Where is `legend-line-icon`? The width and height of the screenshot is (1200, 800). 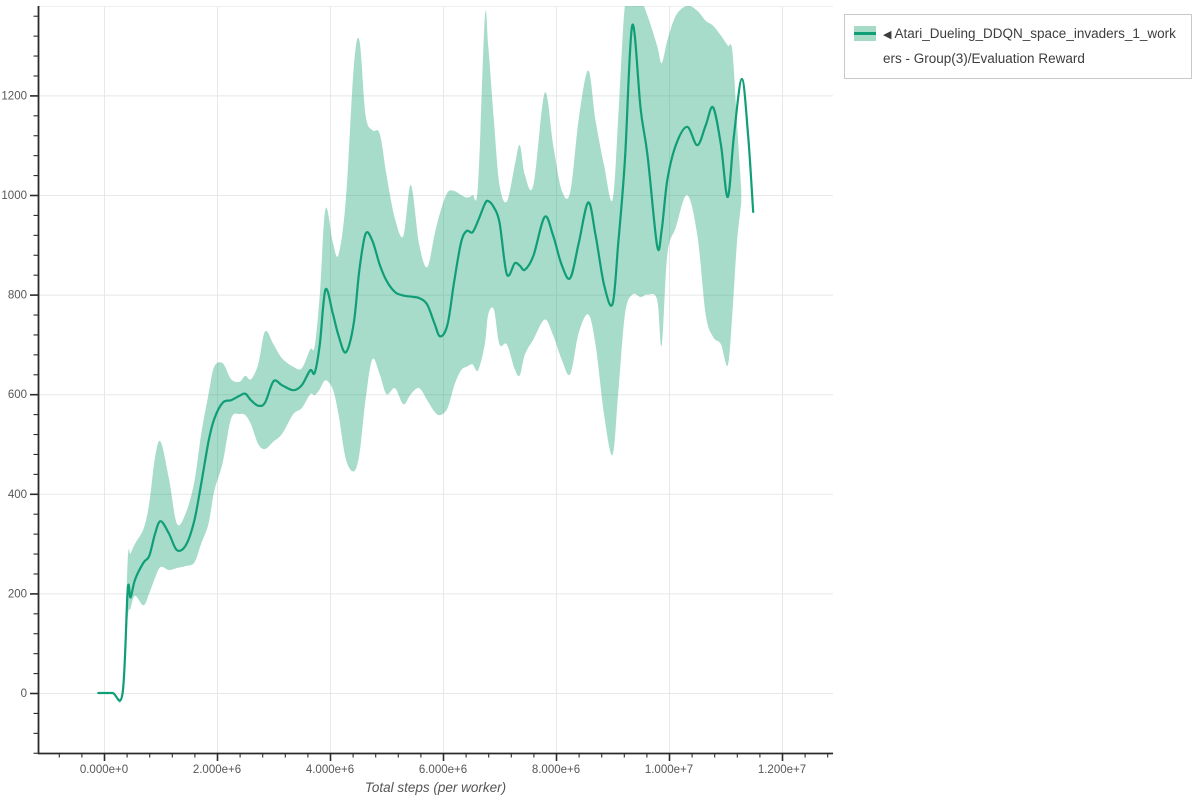
legend-line-icon is located at coordinates (865, 33).